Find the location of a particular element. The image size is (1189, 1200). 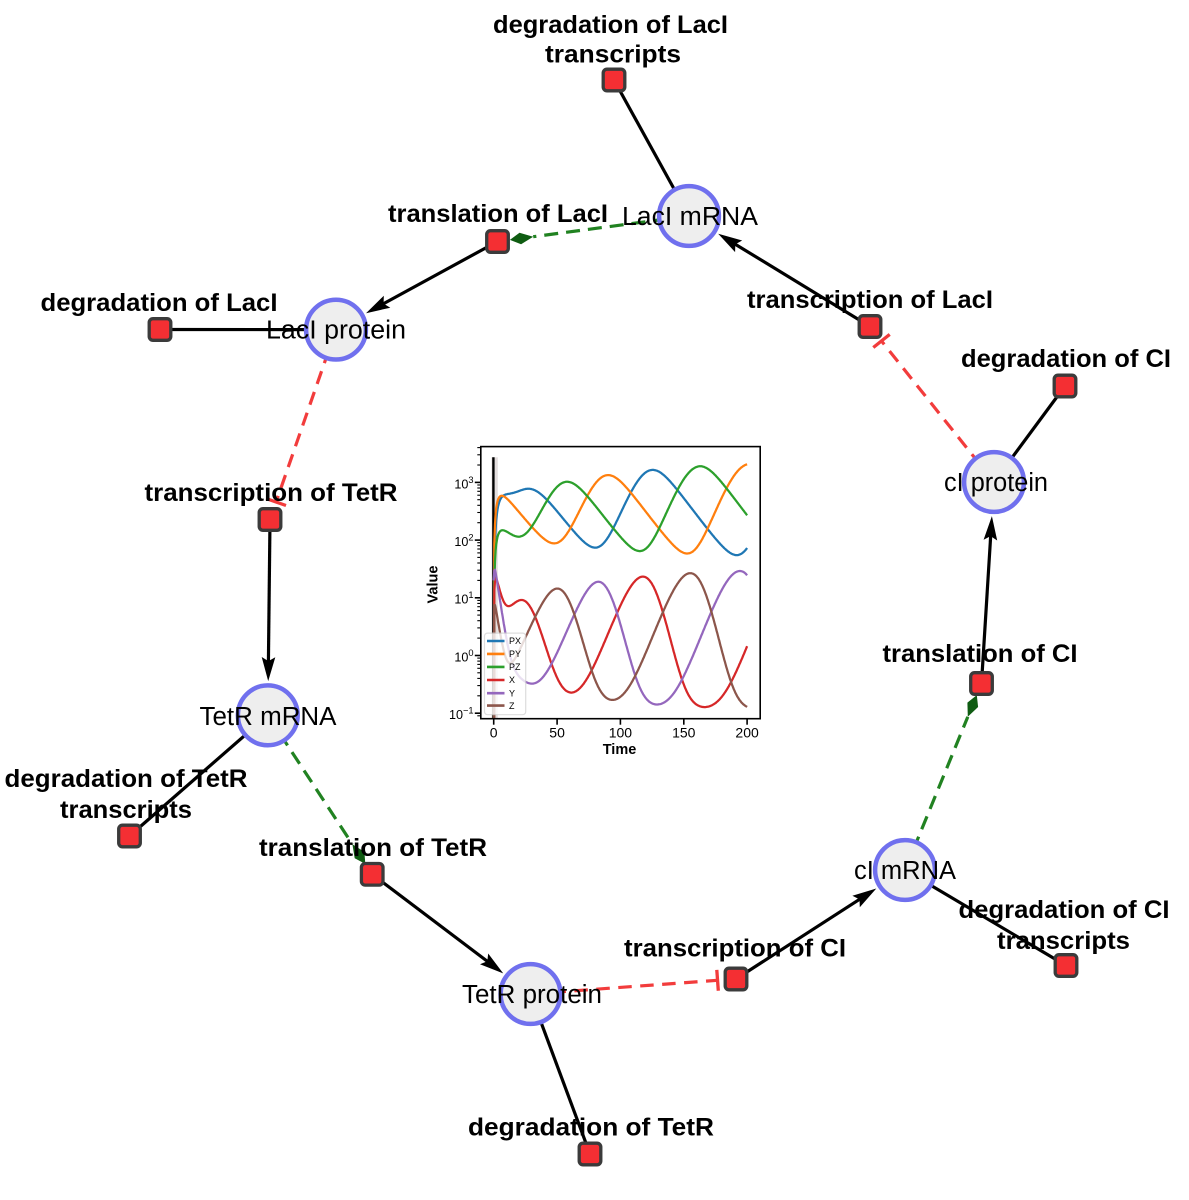

svg-text: X is located at coordinates (512, 680).